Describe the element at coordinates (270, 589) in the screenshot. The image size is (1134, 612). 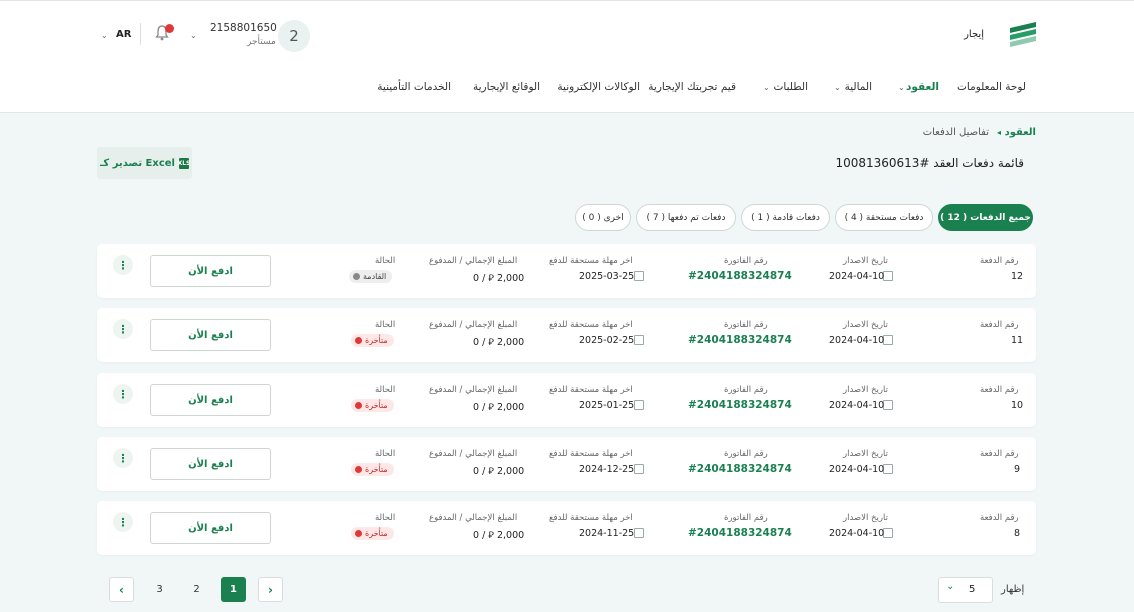
I see `pagination-prev-button: ›` at that location.